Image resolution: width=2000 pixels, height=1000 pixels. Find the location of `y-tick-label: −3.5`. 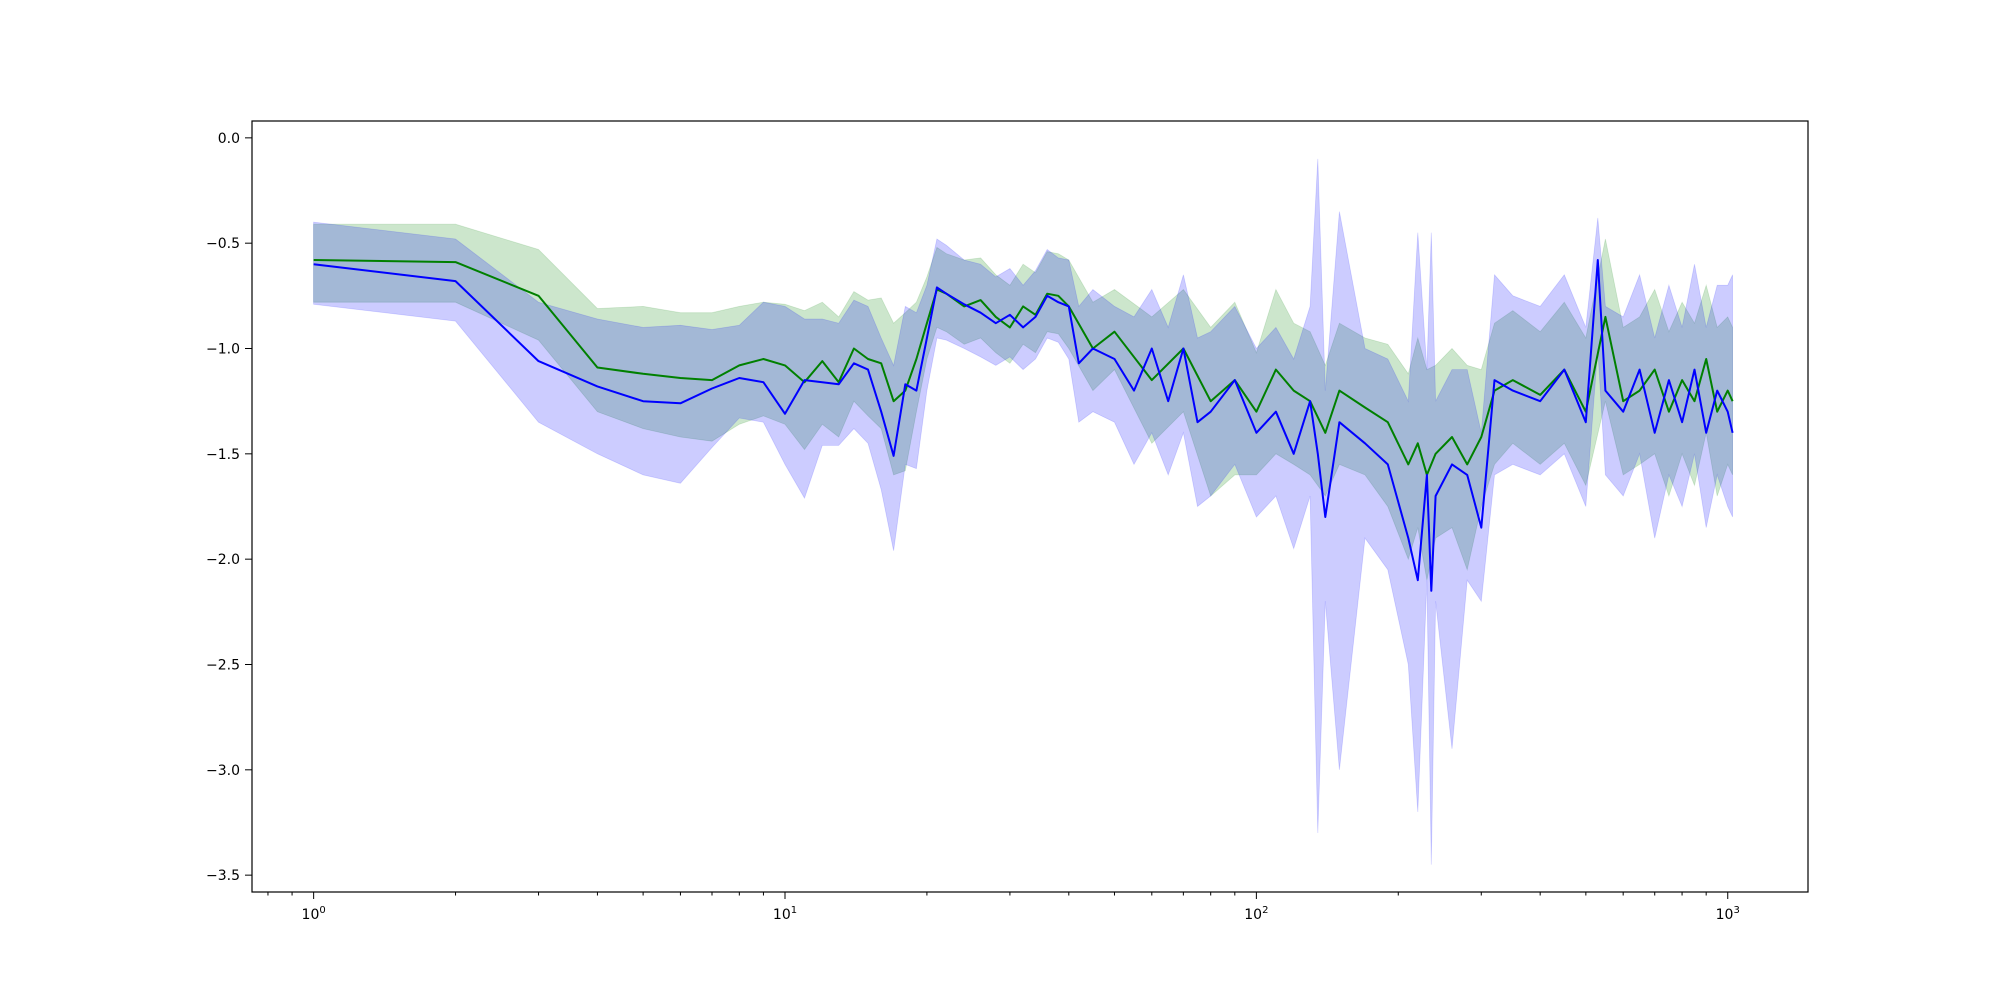

y-tick-label: −3.5 is located at coordinates (223, 876).